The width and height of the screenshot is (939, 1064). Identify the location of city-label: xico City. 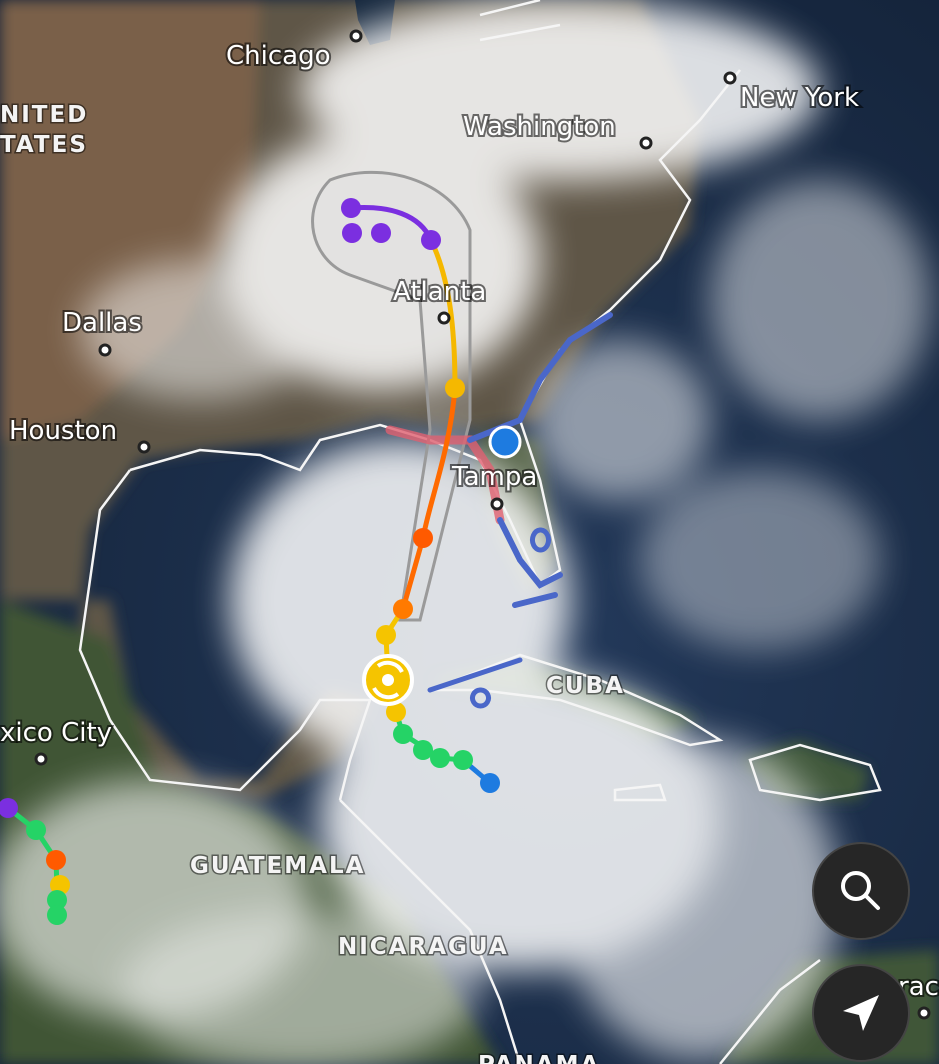
(56, 733).